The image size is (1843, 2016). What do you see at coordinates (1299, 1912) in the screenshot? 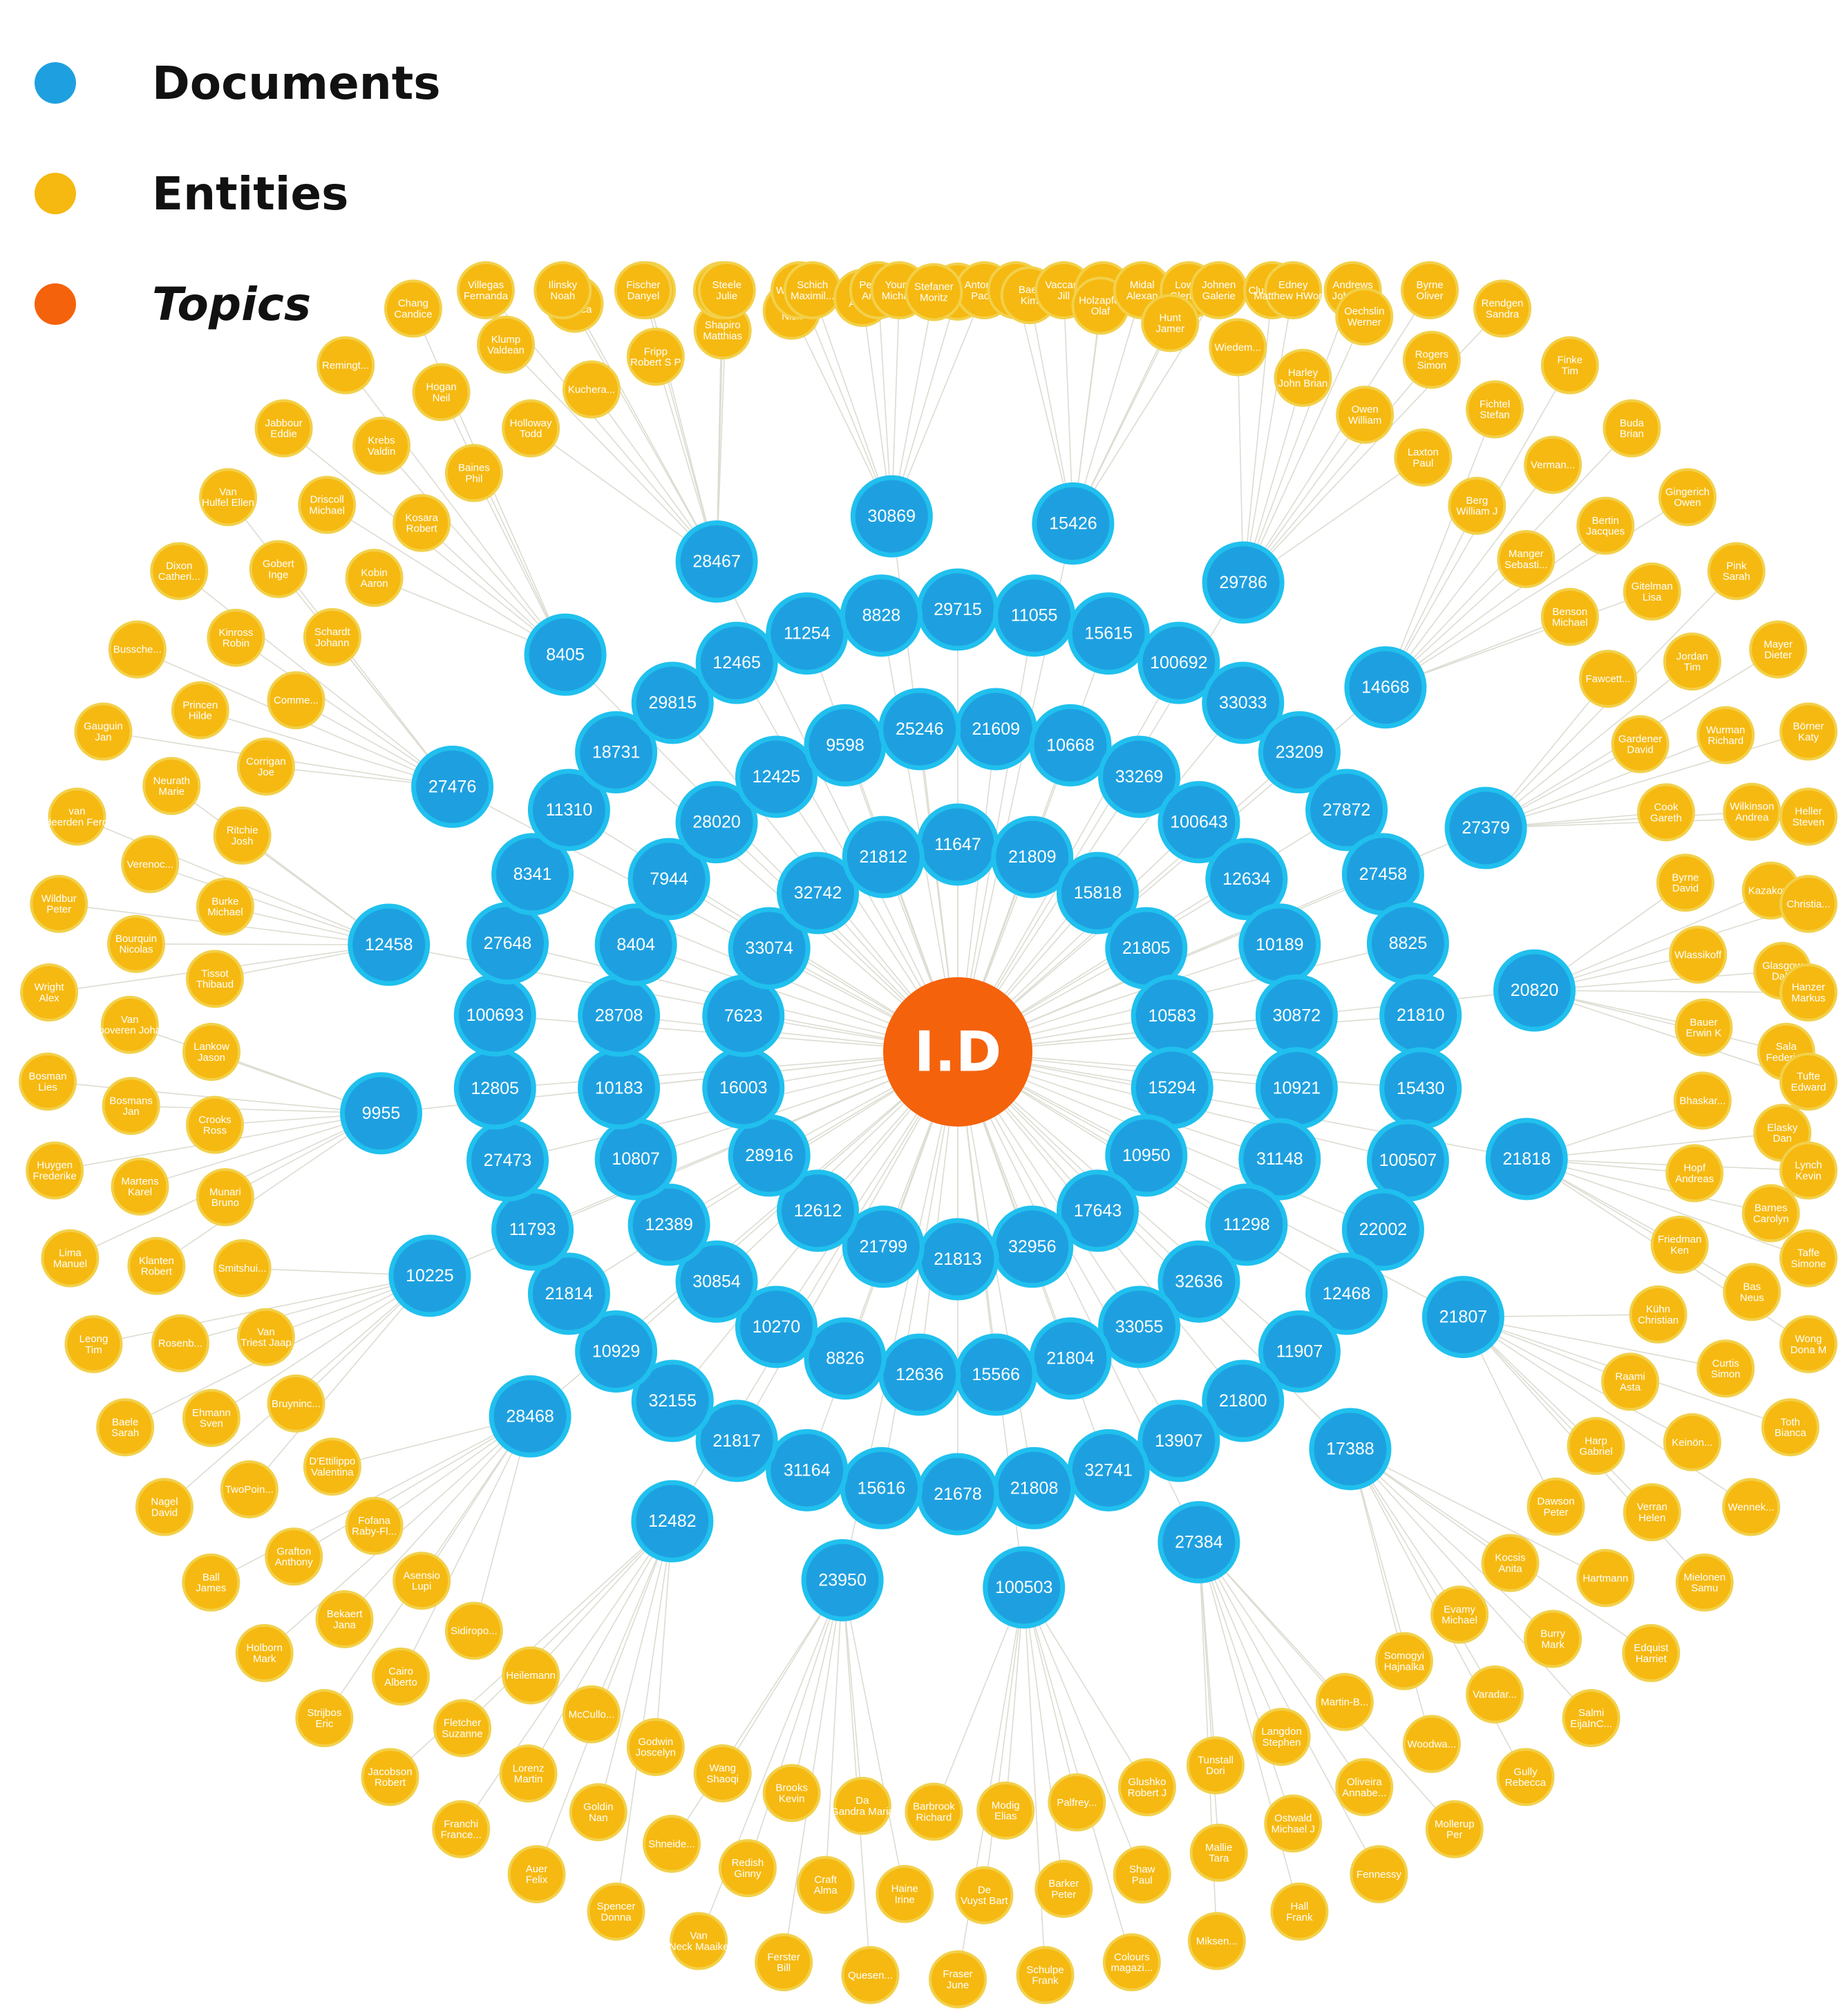
I see `entity-node: Hall Frank` at bounding box center [1299, 1912].